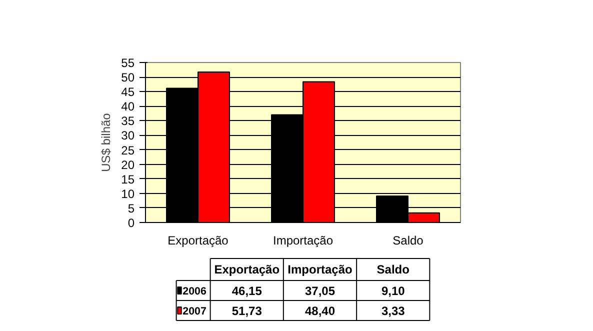  Describe the element at coordinates (128, 193) in the screenshot. I see `y-tick-label: 10` at that location.